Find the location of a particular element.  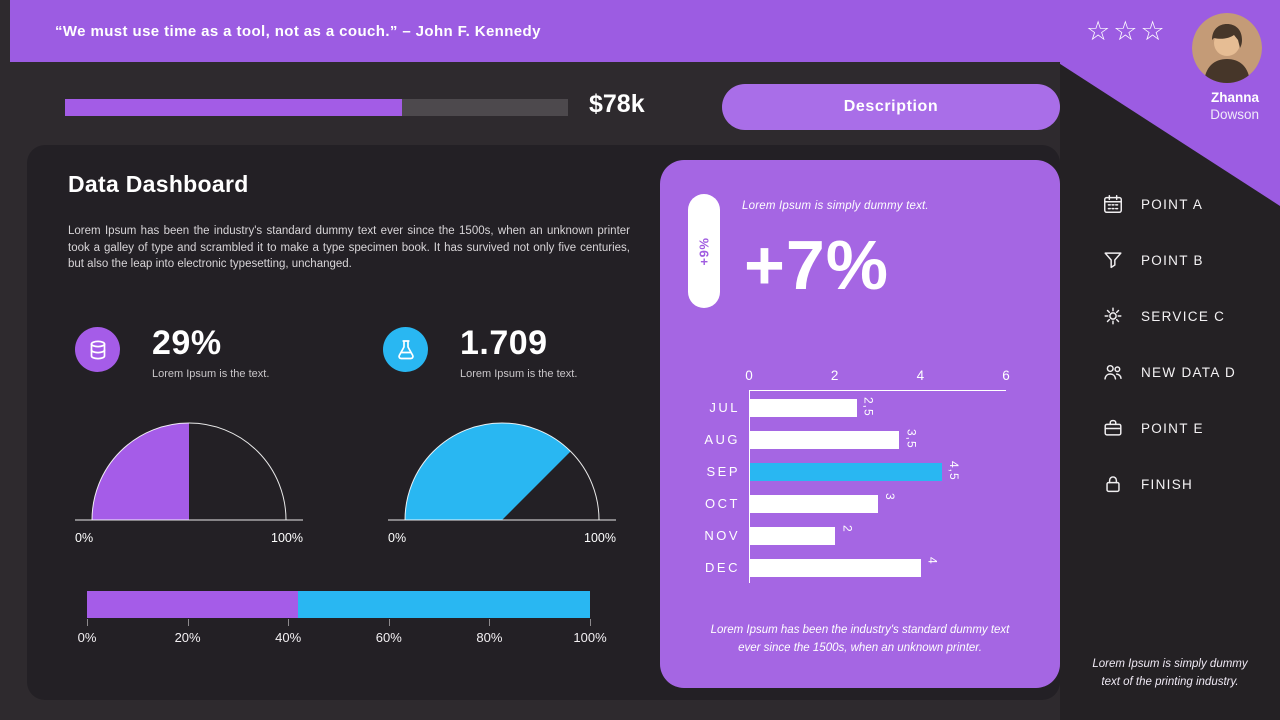

avatar is located at coordinates (1227, 48).